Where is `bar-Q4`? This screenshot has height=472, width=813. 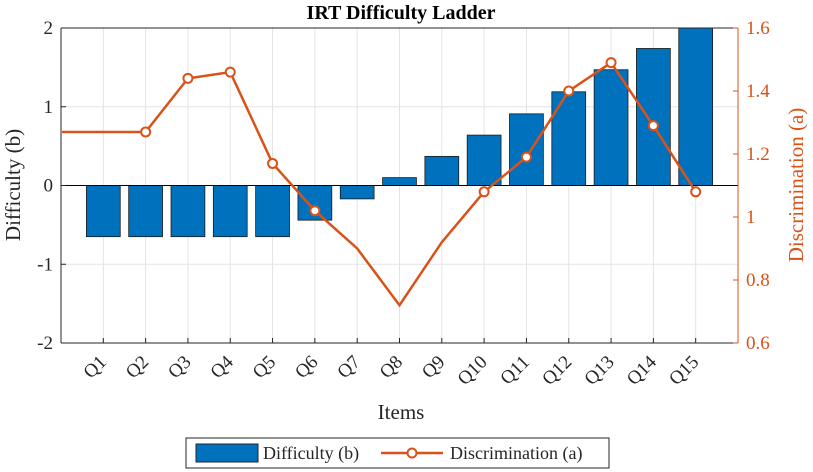
bar-Q4 is located at coordinates (230, 211).